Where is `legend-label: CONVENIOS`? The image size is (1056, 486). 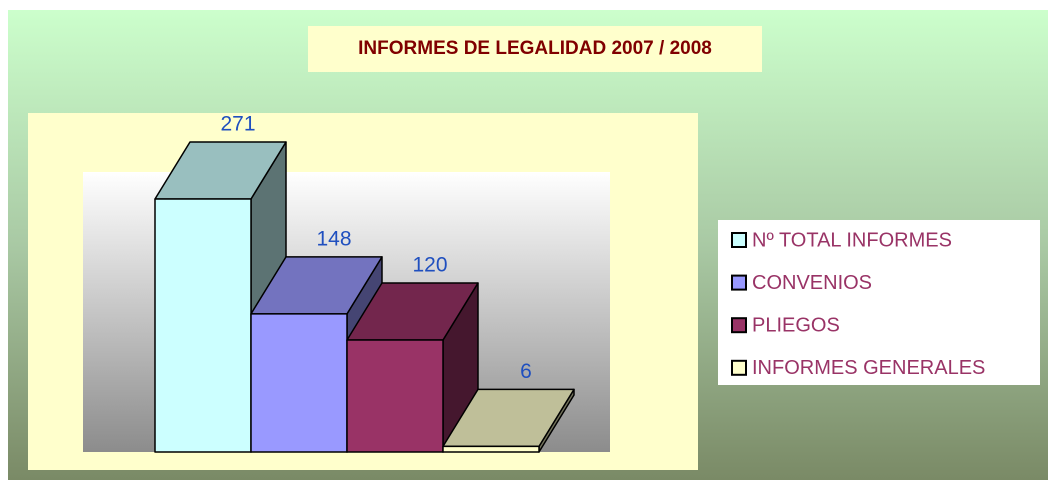
legend-label: CONVENIOS is located at coordinates (812, 283).